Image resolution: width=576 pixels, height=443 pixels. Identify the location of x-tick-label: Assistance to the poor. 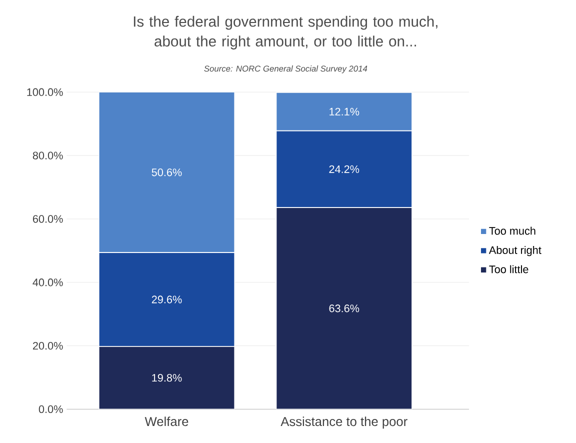
(344, 422).